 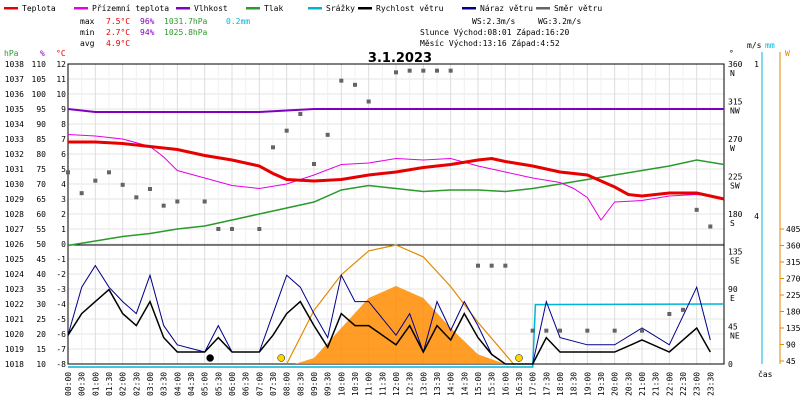 I want to click on tick-pct: 65, so click(x=41, y=199).